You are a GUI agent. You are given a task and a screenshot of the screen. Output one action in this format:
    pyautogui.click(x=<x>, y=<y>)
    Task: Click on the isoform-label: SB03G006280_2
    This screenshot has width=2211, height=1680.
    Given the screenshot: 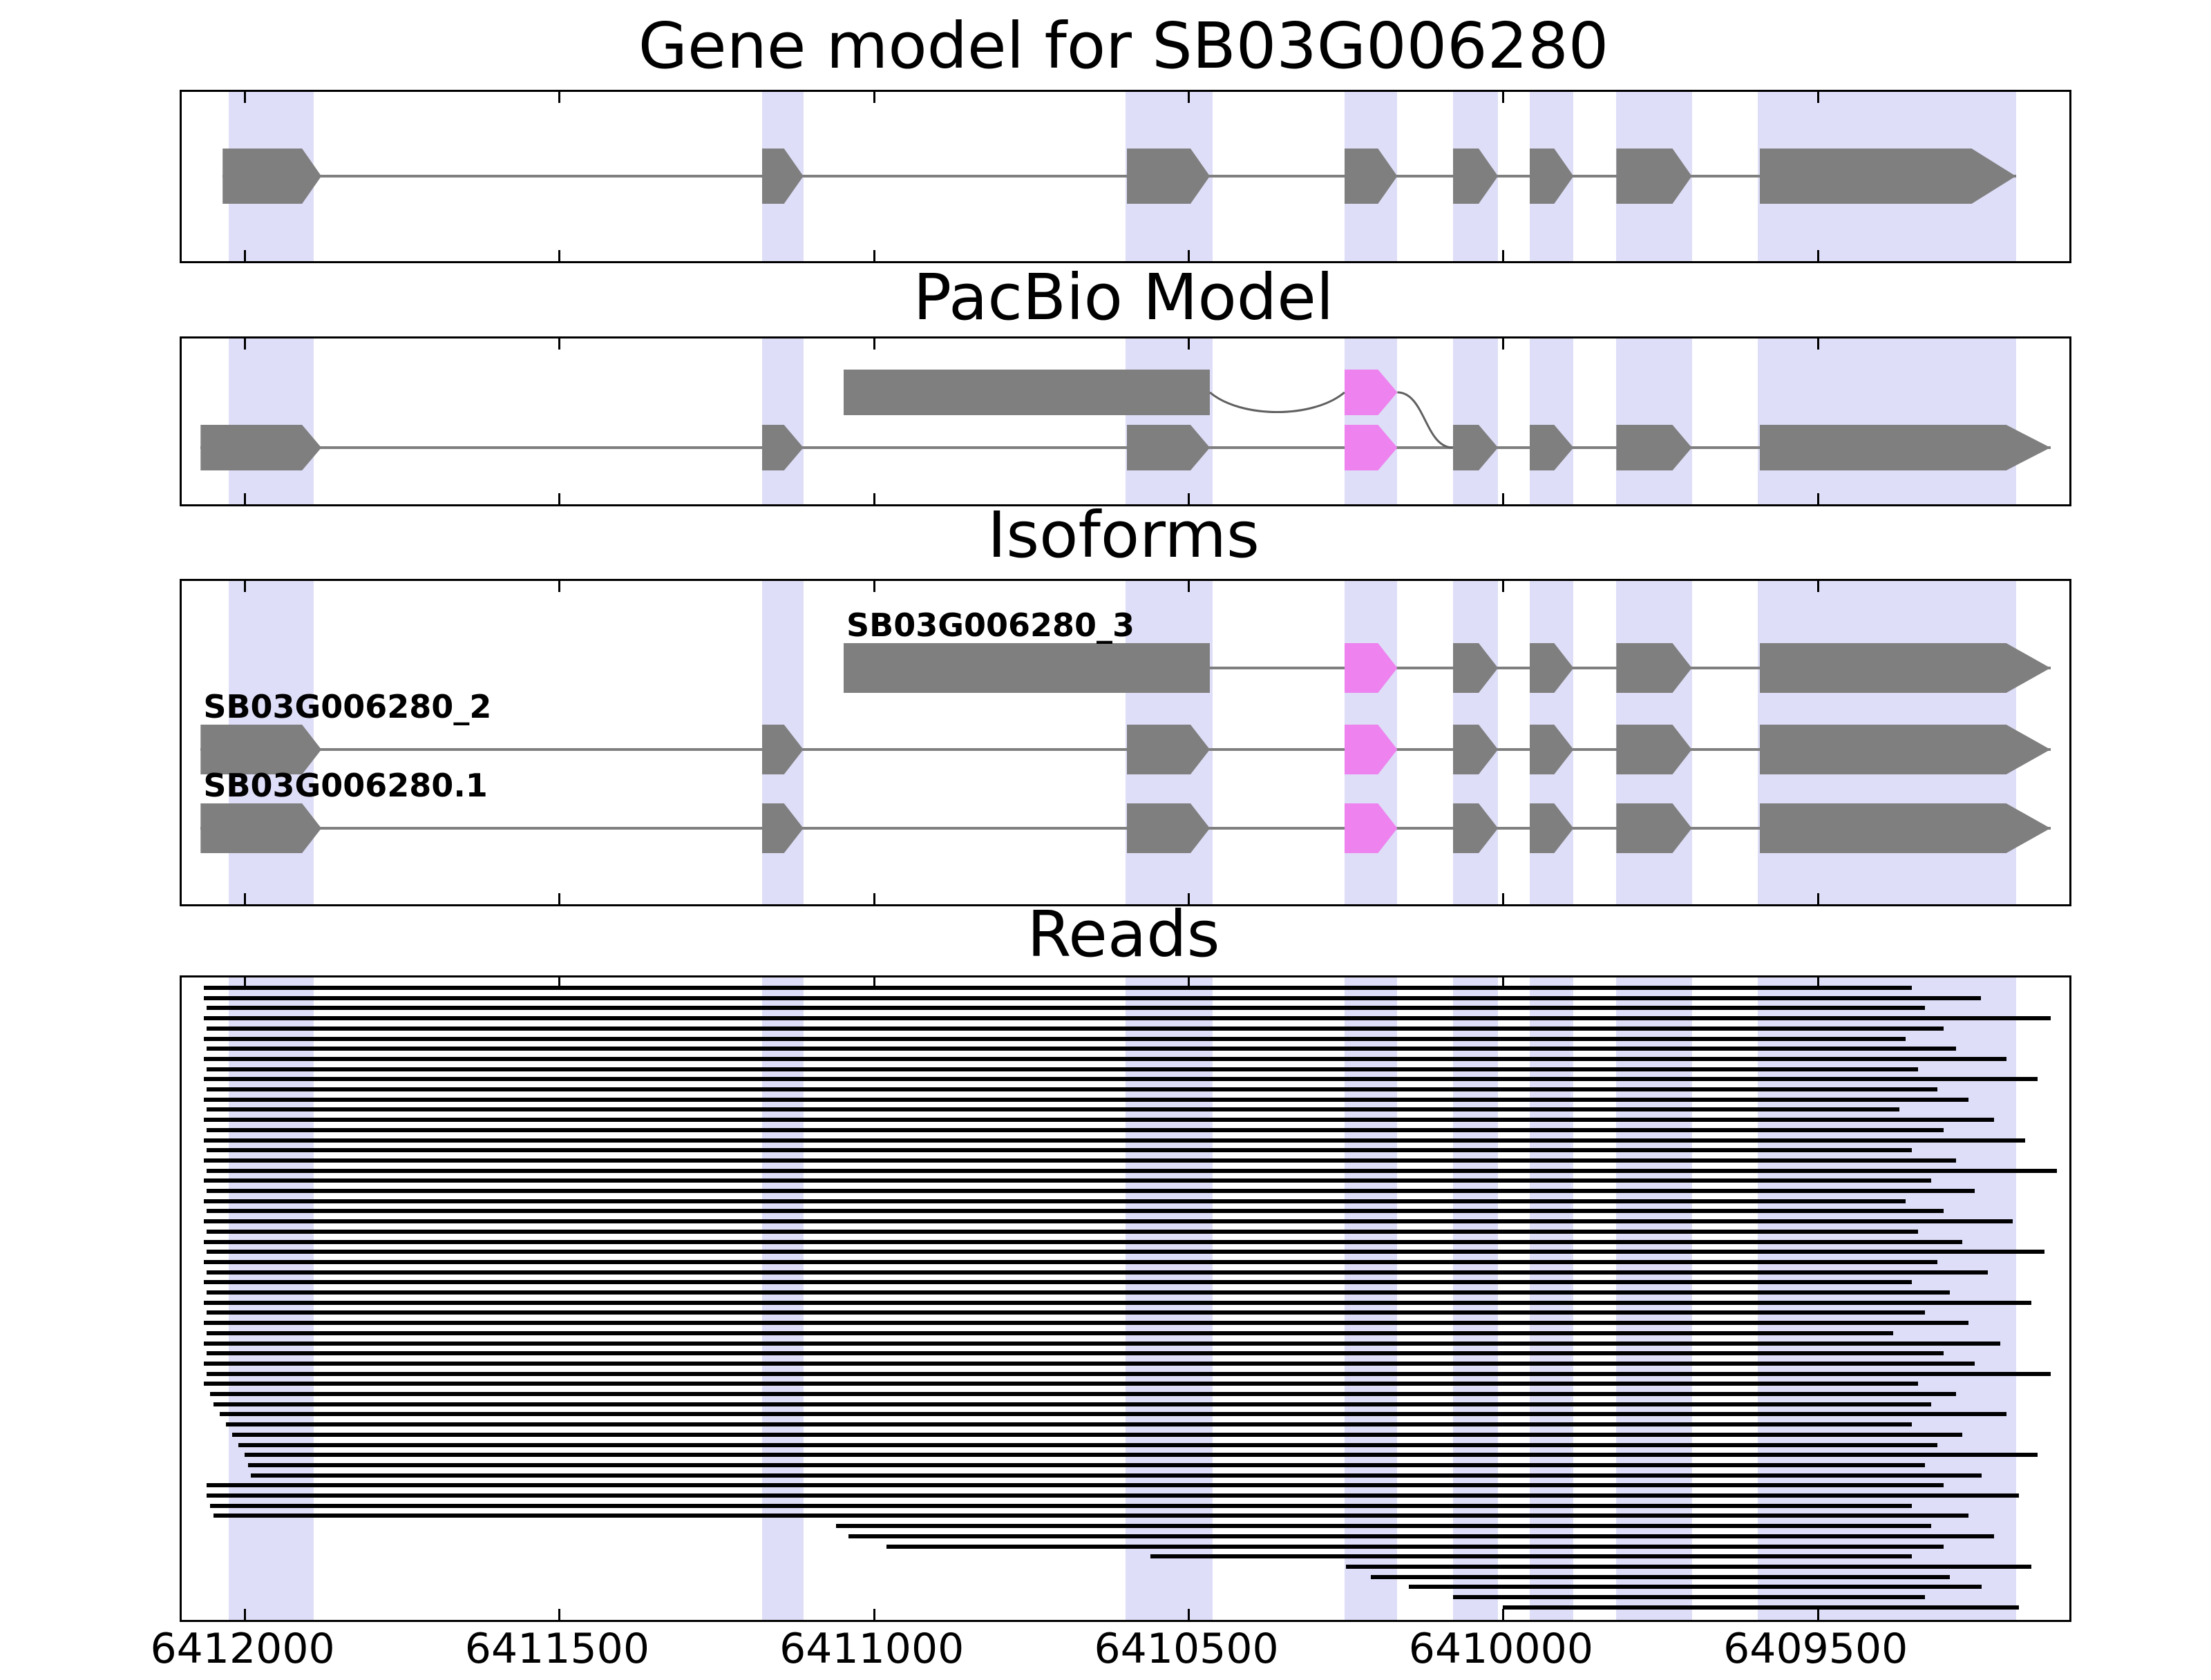 What is the action you would take?
    pyautogui.click(x=347, y=706)
    